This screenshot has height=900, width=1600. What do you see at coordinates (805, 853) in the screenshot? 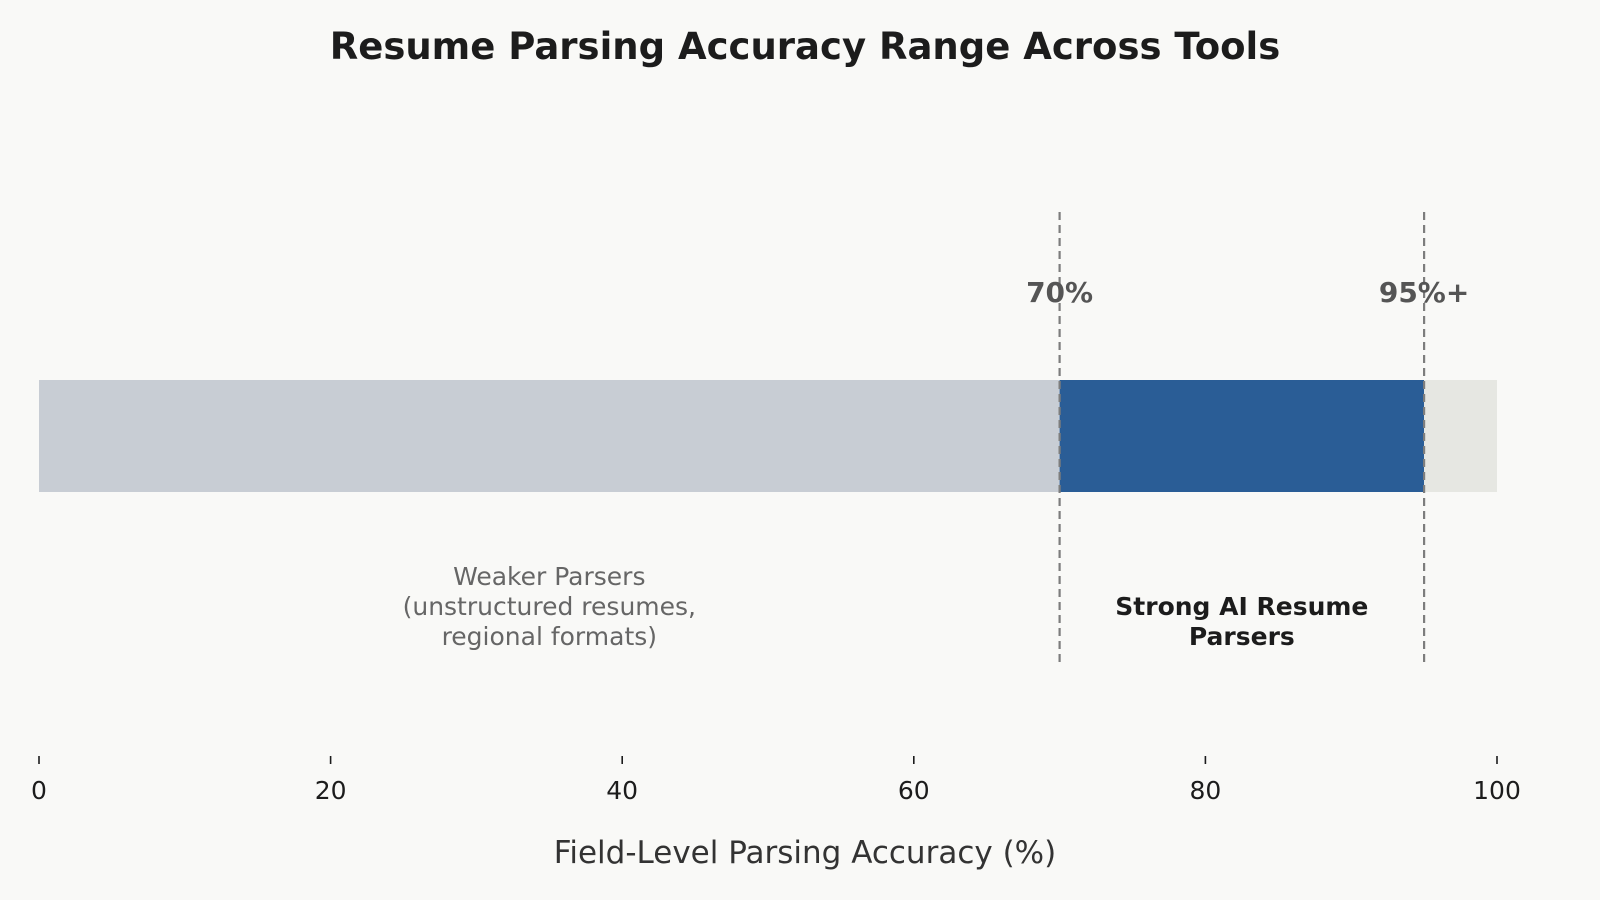
I see `x-axis-label: Field-Level Parsing Accuracy (%)` at bounding box center [805, 853].